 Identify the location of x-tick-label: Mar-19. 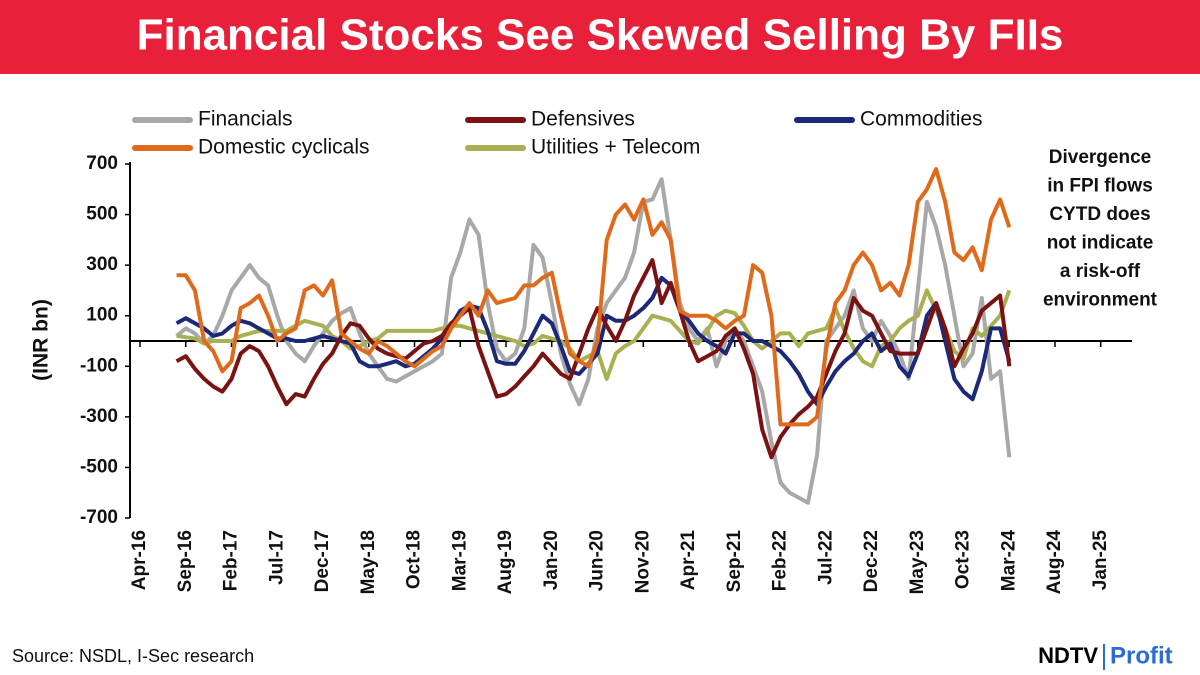
(459, 560).